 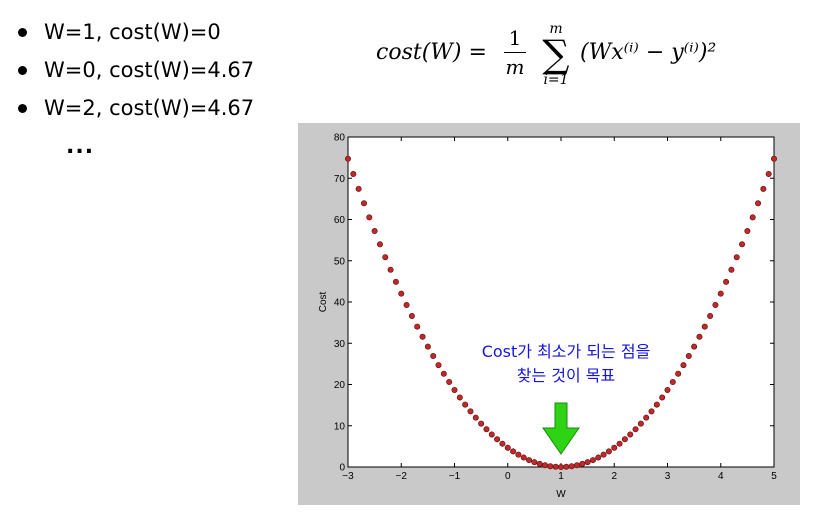 I want to click on fraction-numerator: 1, so click(x=515, y=38).